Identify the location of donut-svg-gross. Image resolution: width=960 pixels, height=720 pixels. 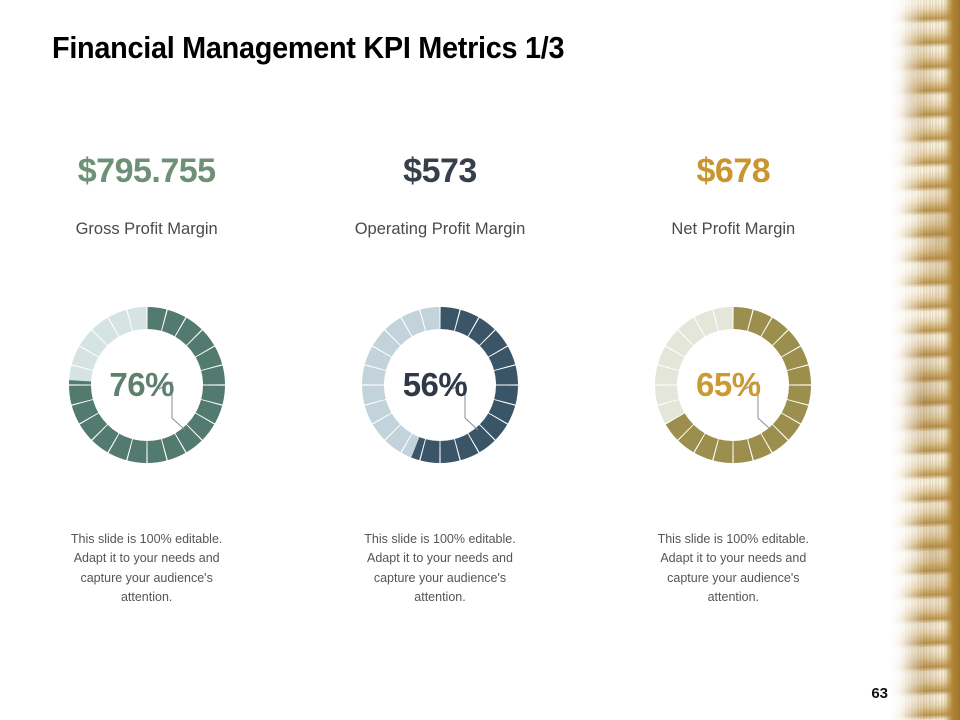
(146, 385).